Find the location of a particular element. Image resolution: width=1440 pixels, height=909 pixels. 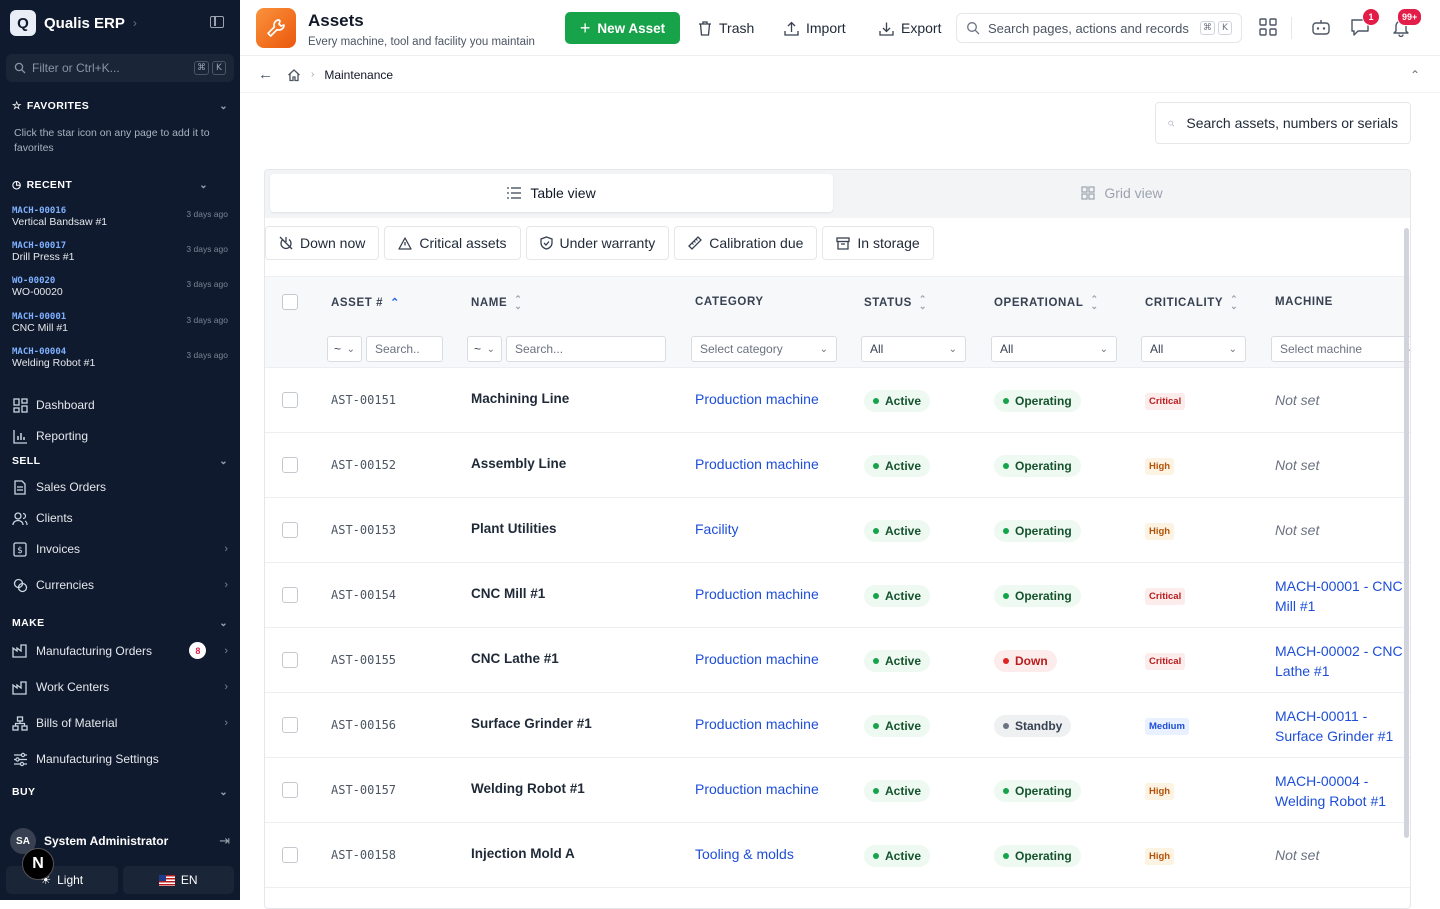

sidebar-filter-input: Filter or Ctrl+K... ⌘ K is located at coordinates (120, 68).